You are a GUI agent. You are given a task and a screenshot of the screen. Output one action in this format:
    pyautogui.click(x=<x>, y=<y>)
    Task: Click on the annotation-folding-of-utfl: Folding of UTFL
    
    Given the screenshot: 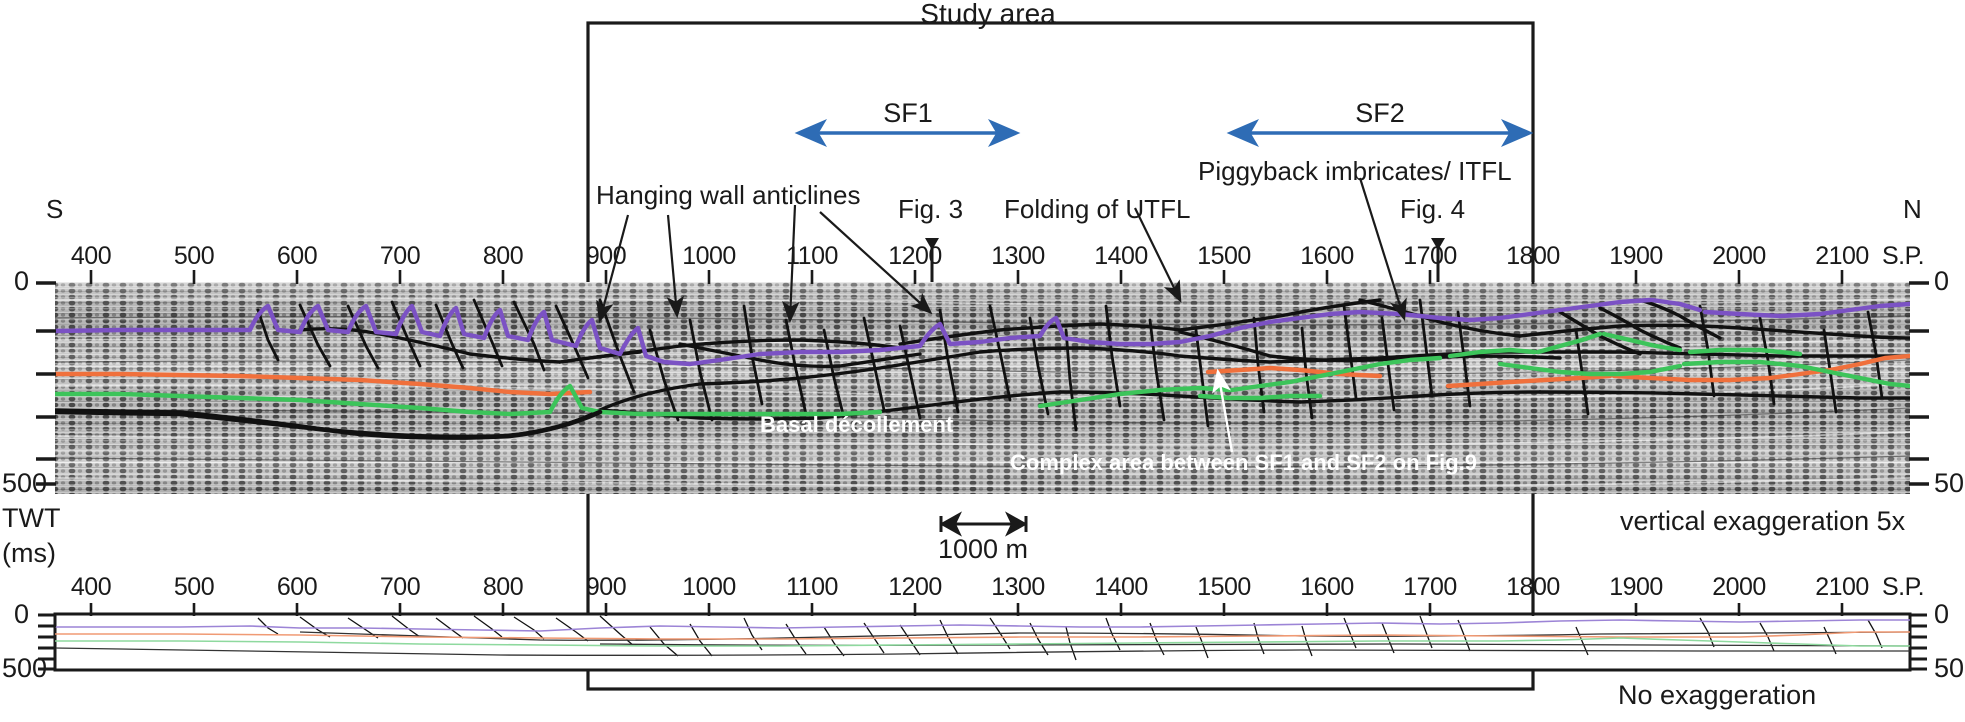 What is the action you would take?
    pyautogui.click(x=1097, y=209)
    